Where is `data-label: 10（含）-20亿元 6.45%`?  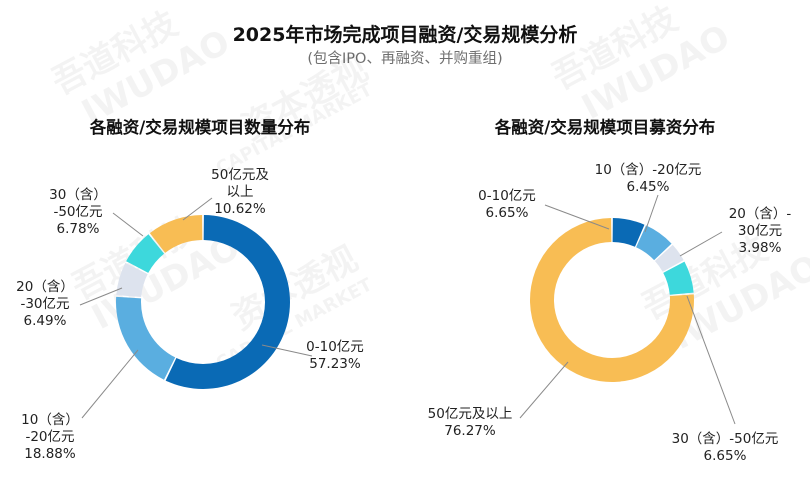
data-label: 10（含）-20亿元 6.45% is located at coordinates (648, 178).